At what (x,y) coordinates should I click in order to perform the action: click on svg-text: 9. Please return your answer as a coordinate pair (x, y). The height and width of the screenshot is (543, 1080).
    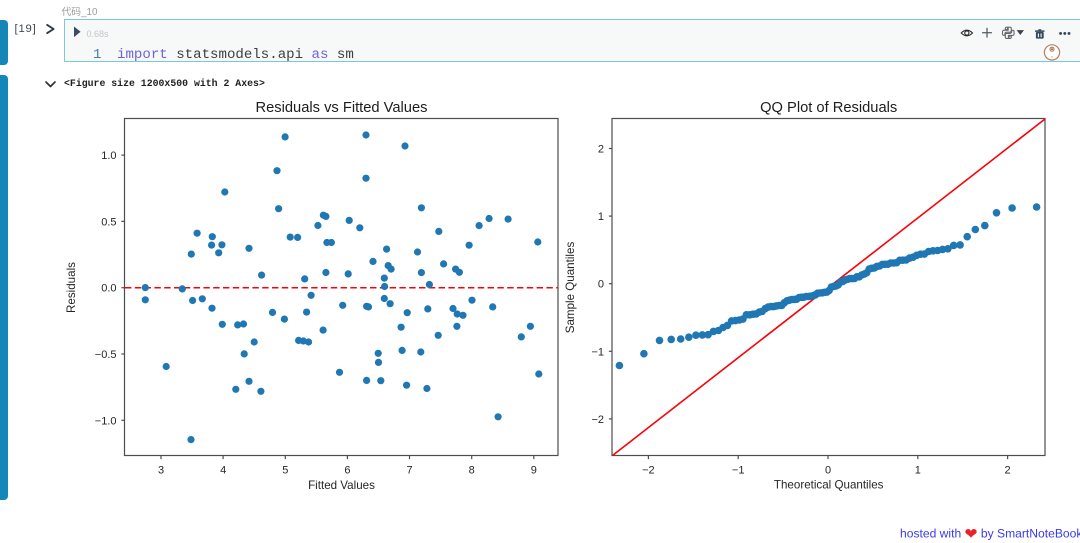
    Looking at the image, I should click on (534, 471).